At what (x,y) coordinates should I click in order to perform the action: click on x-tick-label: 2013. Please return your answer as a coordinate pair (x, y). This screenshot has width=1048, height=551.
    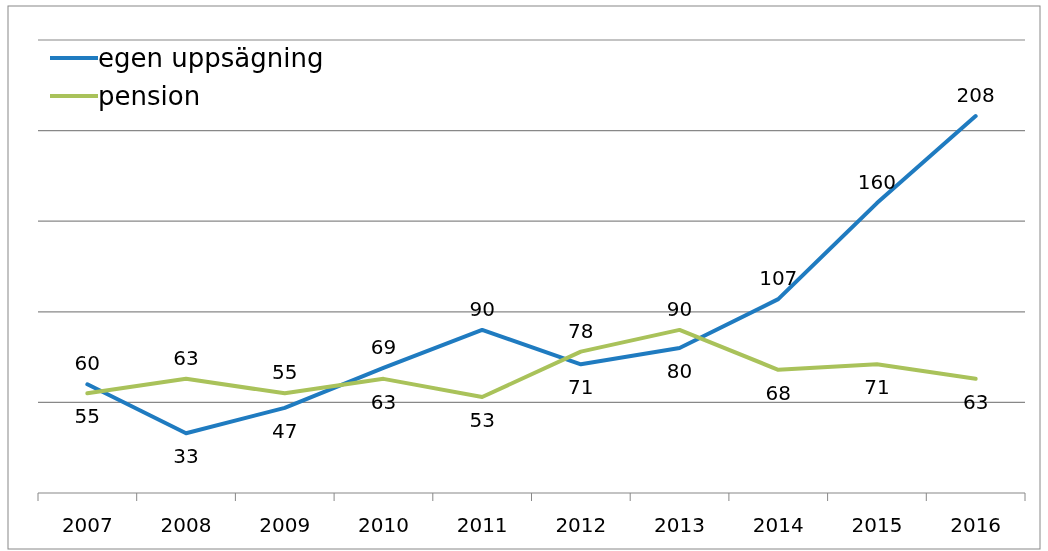
    Looking at the image, I should click on (679, 525).